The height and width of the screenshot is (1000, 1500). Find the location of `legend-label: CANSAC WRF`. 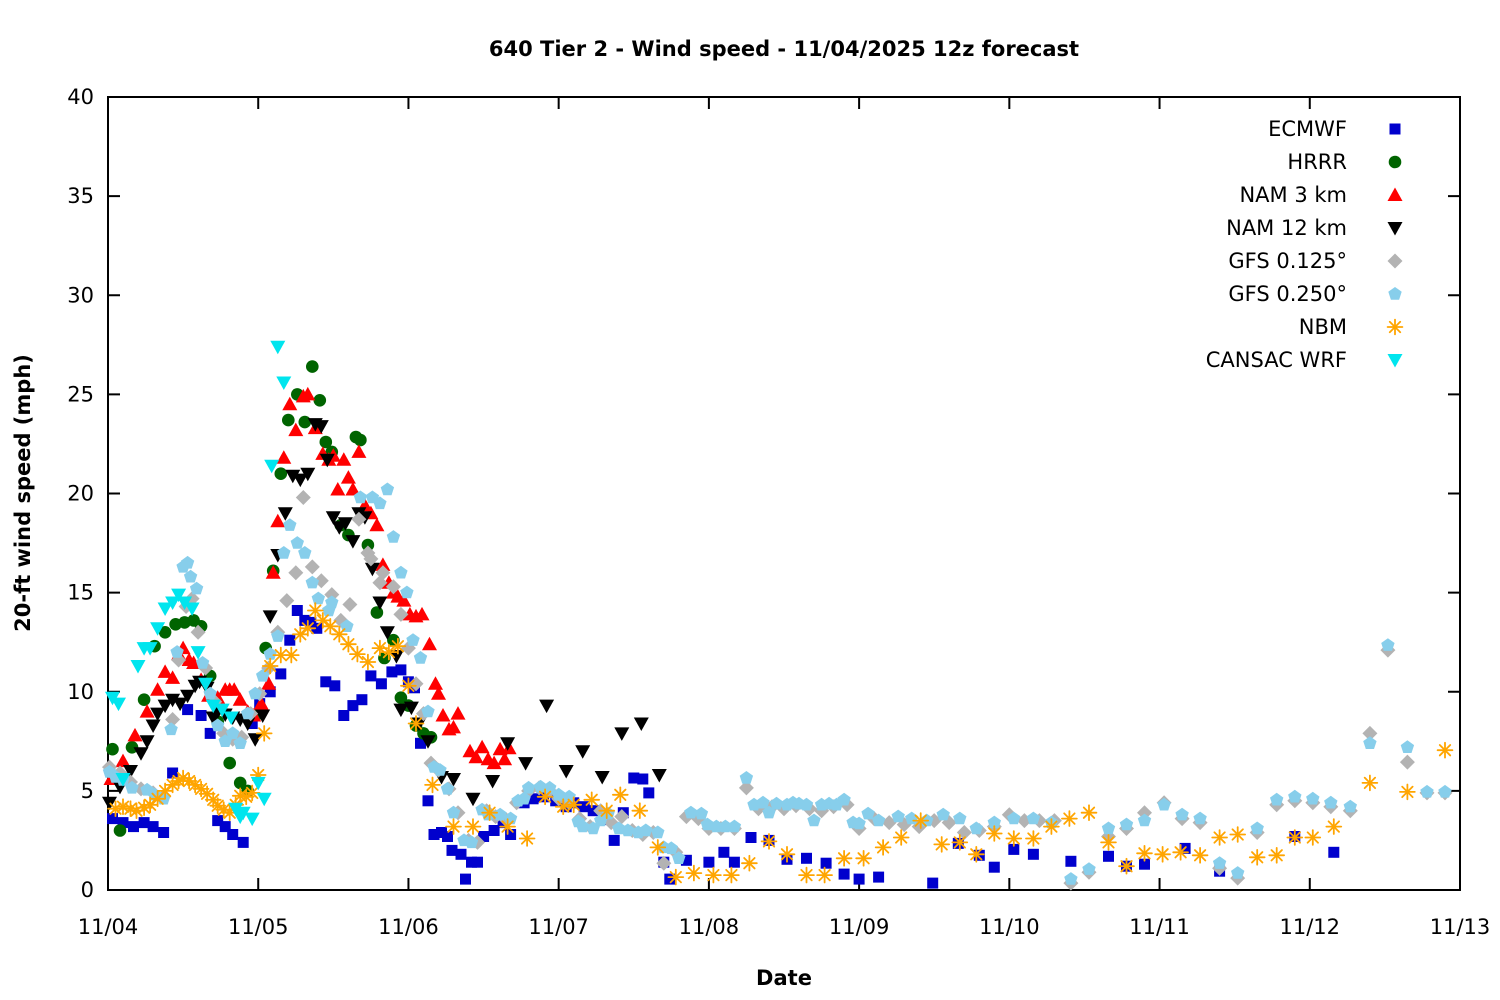

legend-label: CANSAC WRF is located at coordinates (1276, 360).